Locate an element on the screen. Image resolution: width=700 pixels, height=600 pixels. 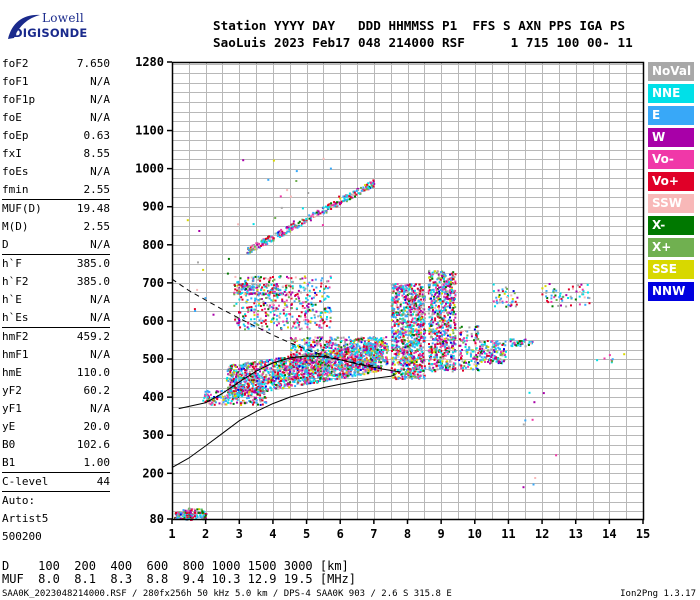
param-name: fxI is located at coordinates (12, 153).